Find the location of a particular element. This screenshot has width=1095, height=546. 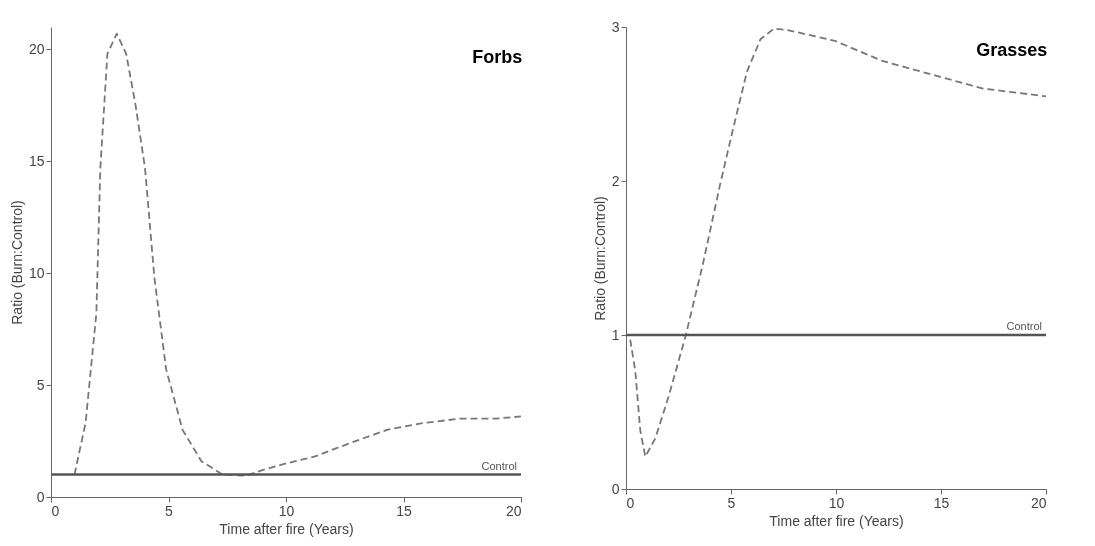

y-tick-label: 15 is located at coordinates (36, 160).